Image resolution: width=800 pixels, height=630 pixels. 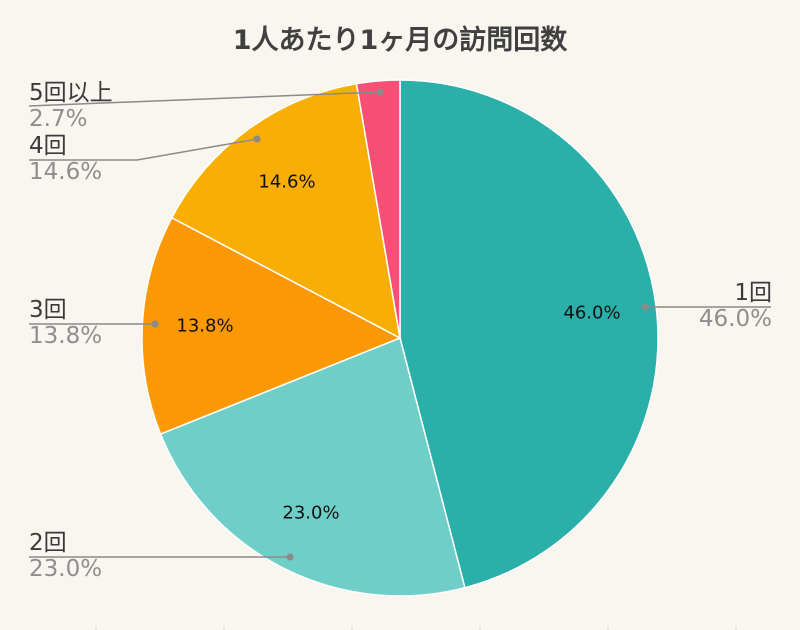 What do you see at coordinates (66, 569) in the screenshot?
I see `label-percent: 23.0%` at bounding box center [66, 569].